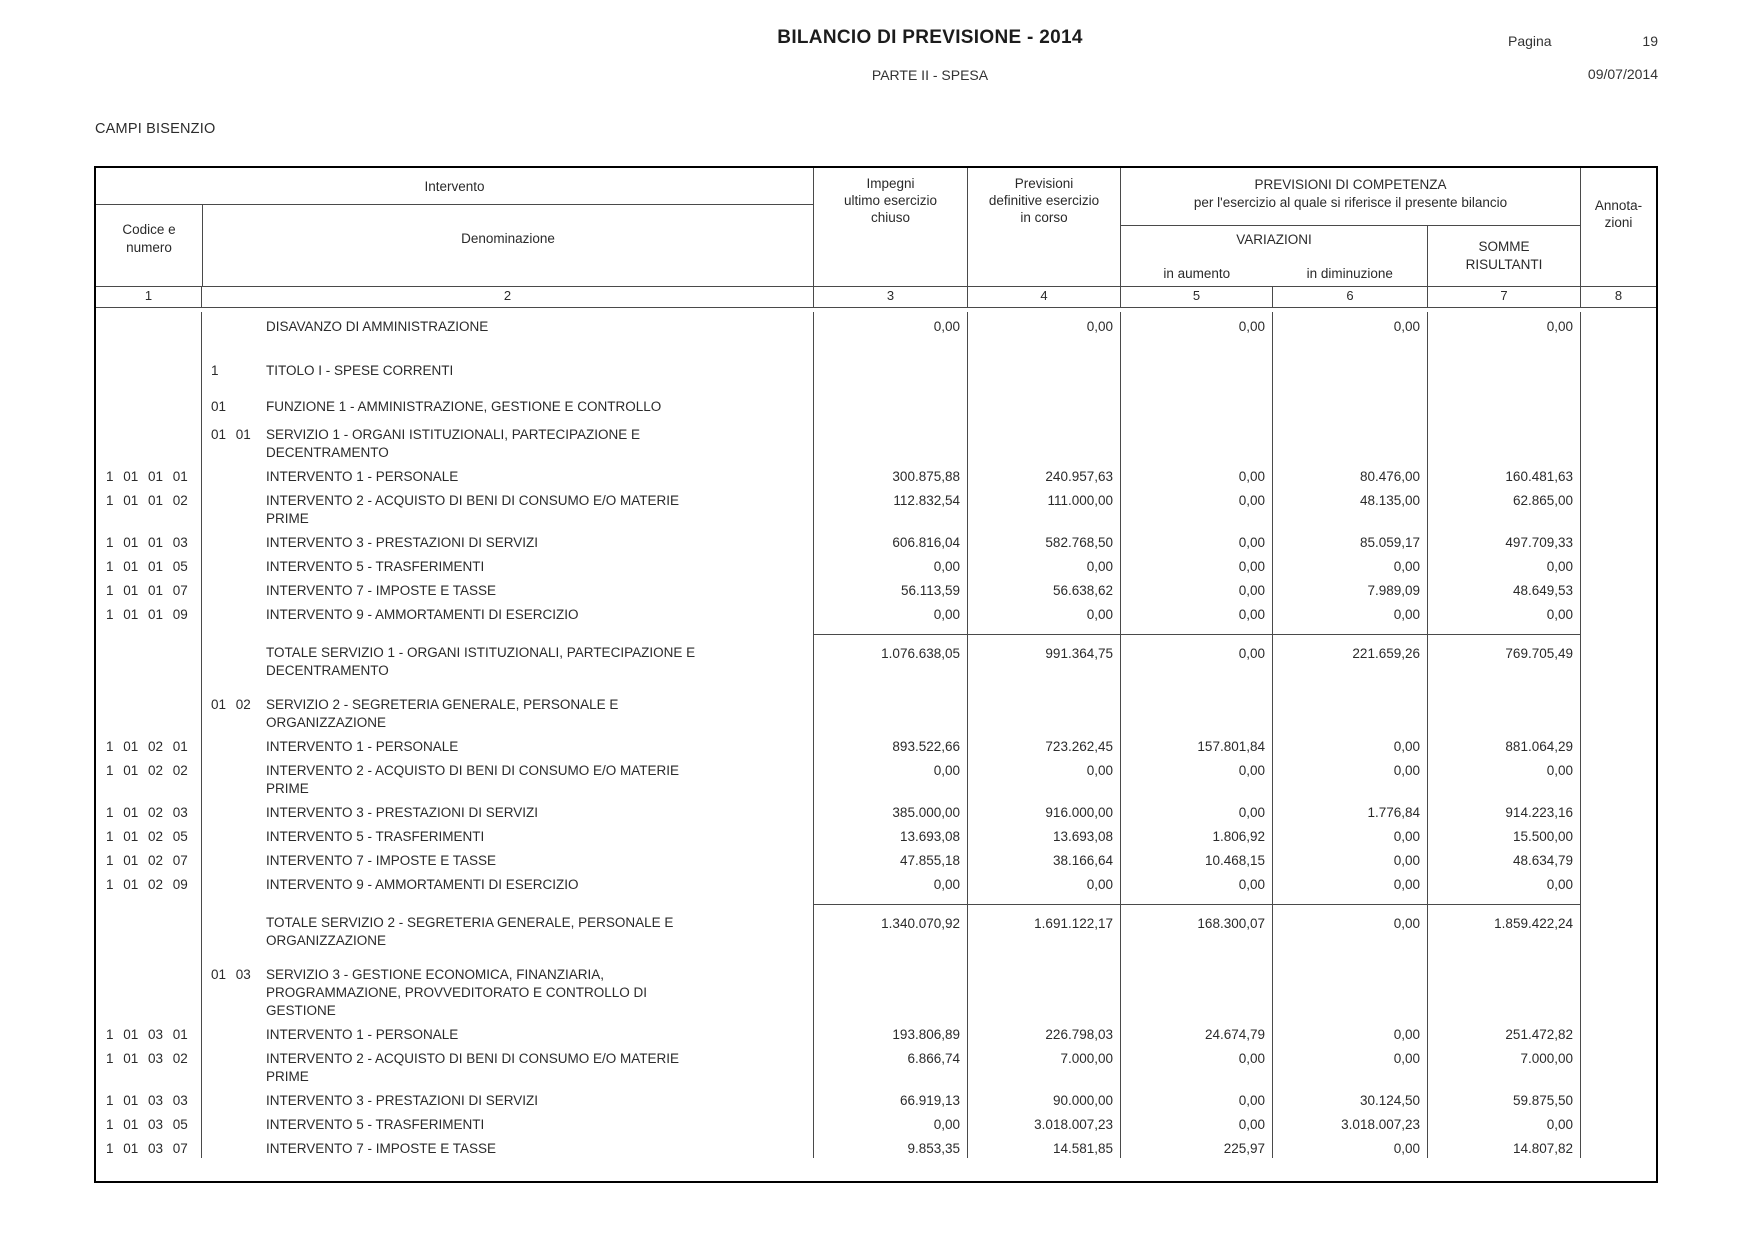 This screenshot has width=1754, height=1240. What do you see at coordinates (1350, 1098) in the screenshot?
I see `cell-variazioni-diminuzione: 30.124,50` at bounding box center [1350, 1098].